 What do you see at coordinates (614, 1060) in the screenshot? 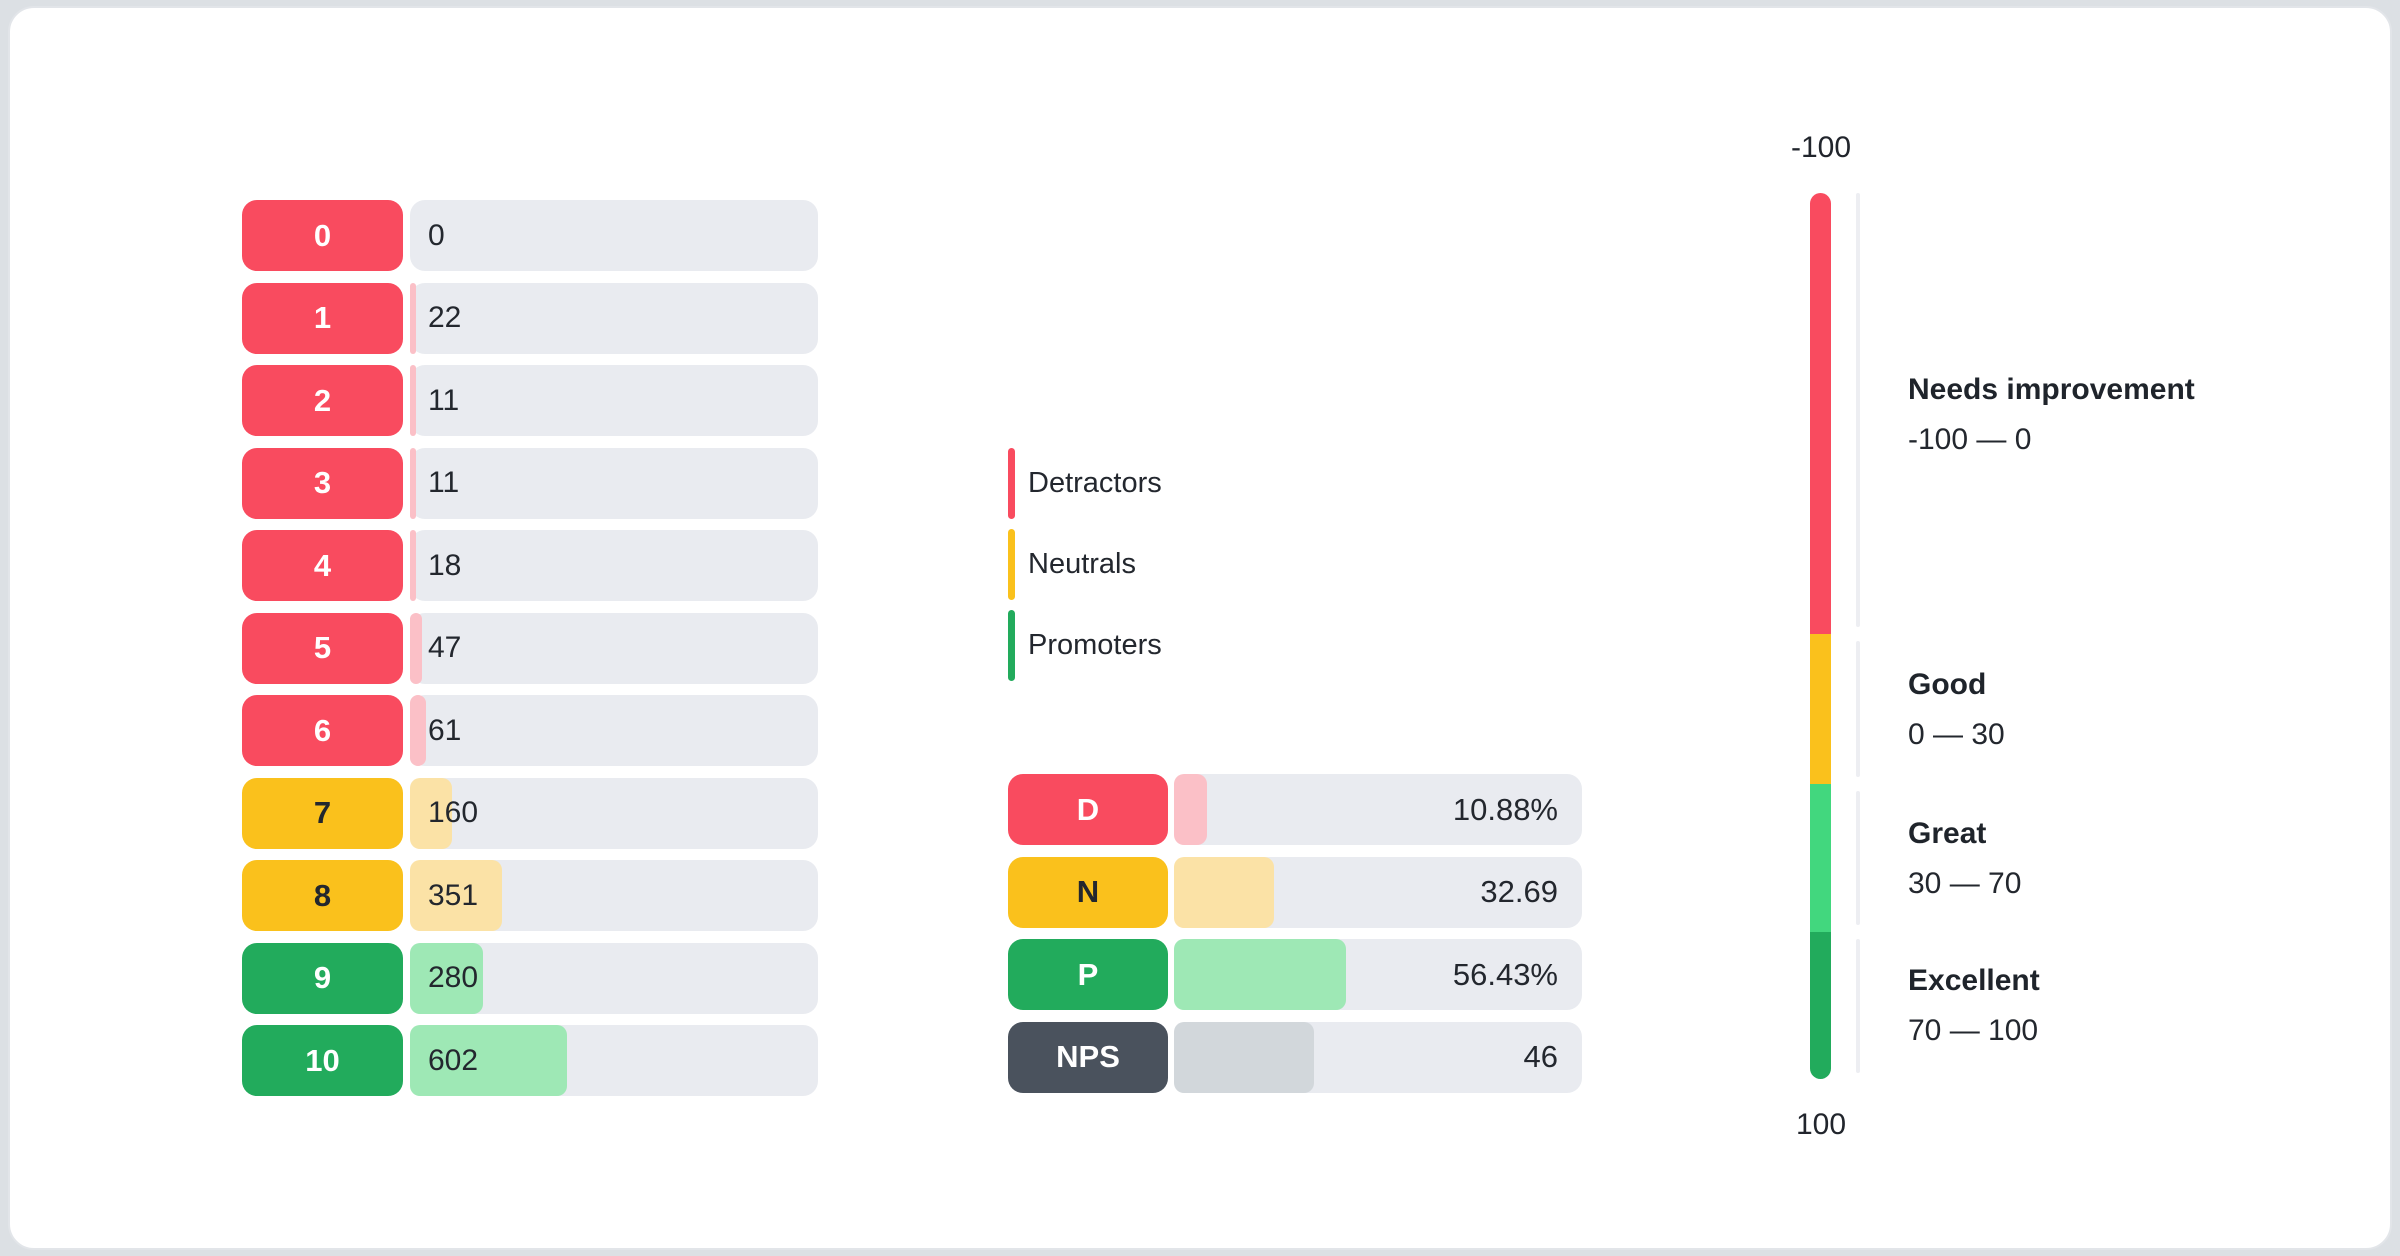
I see `score-track: 602` at bounding box center [614, 1060].